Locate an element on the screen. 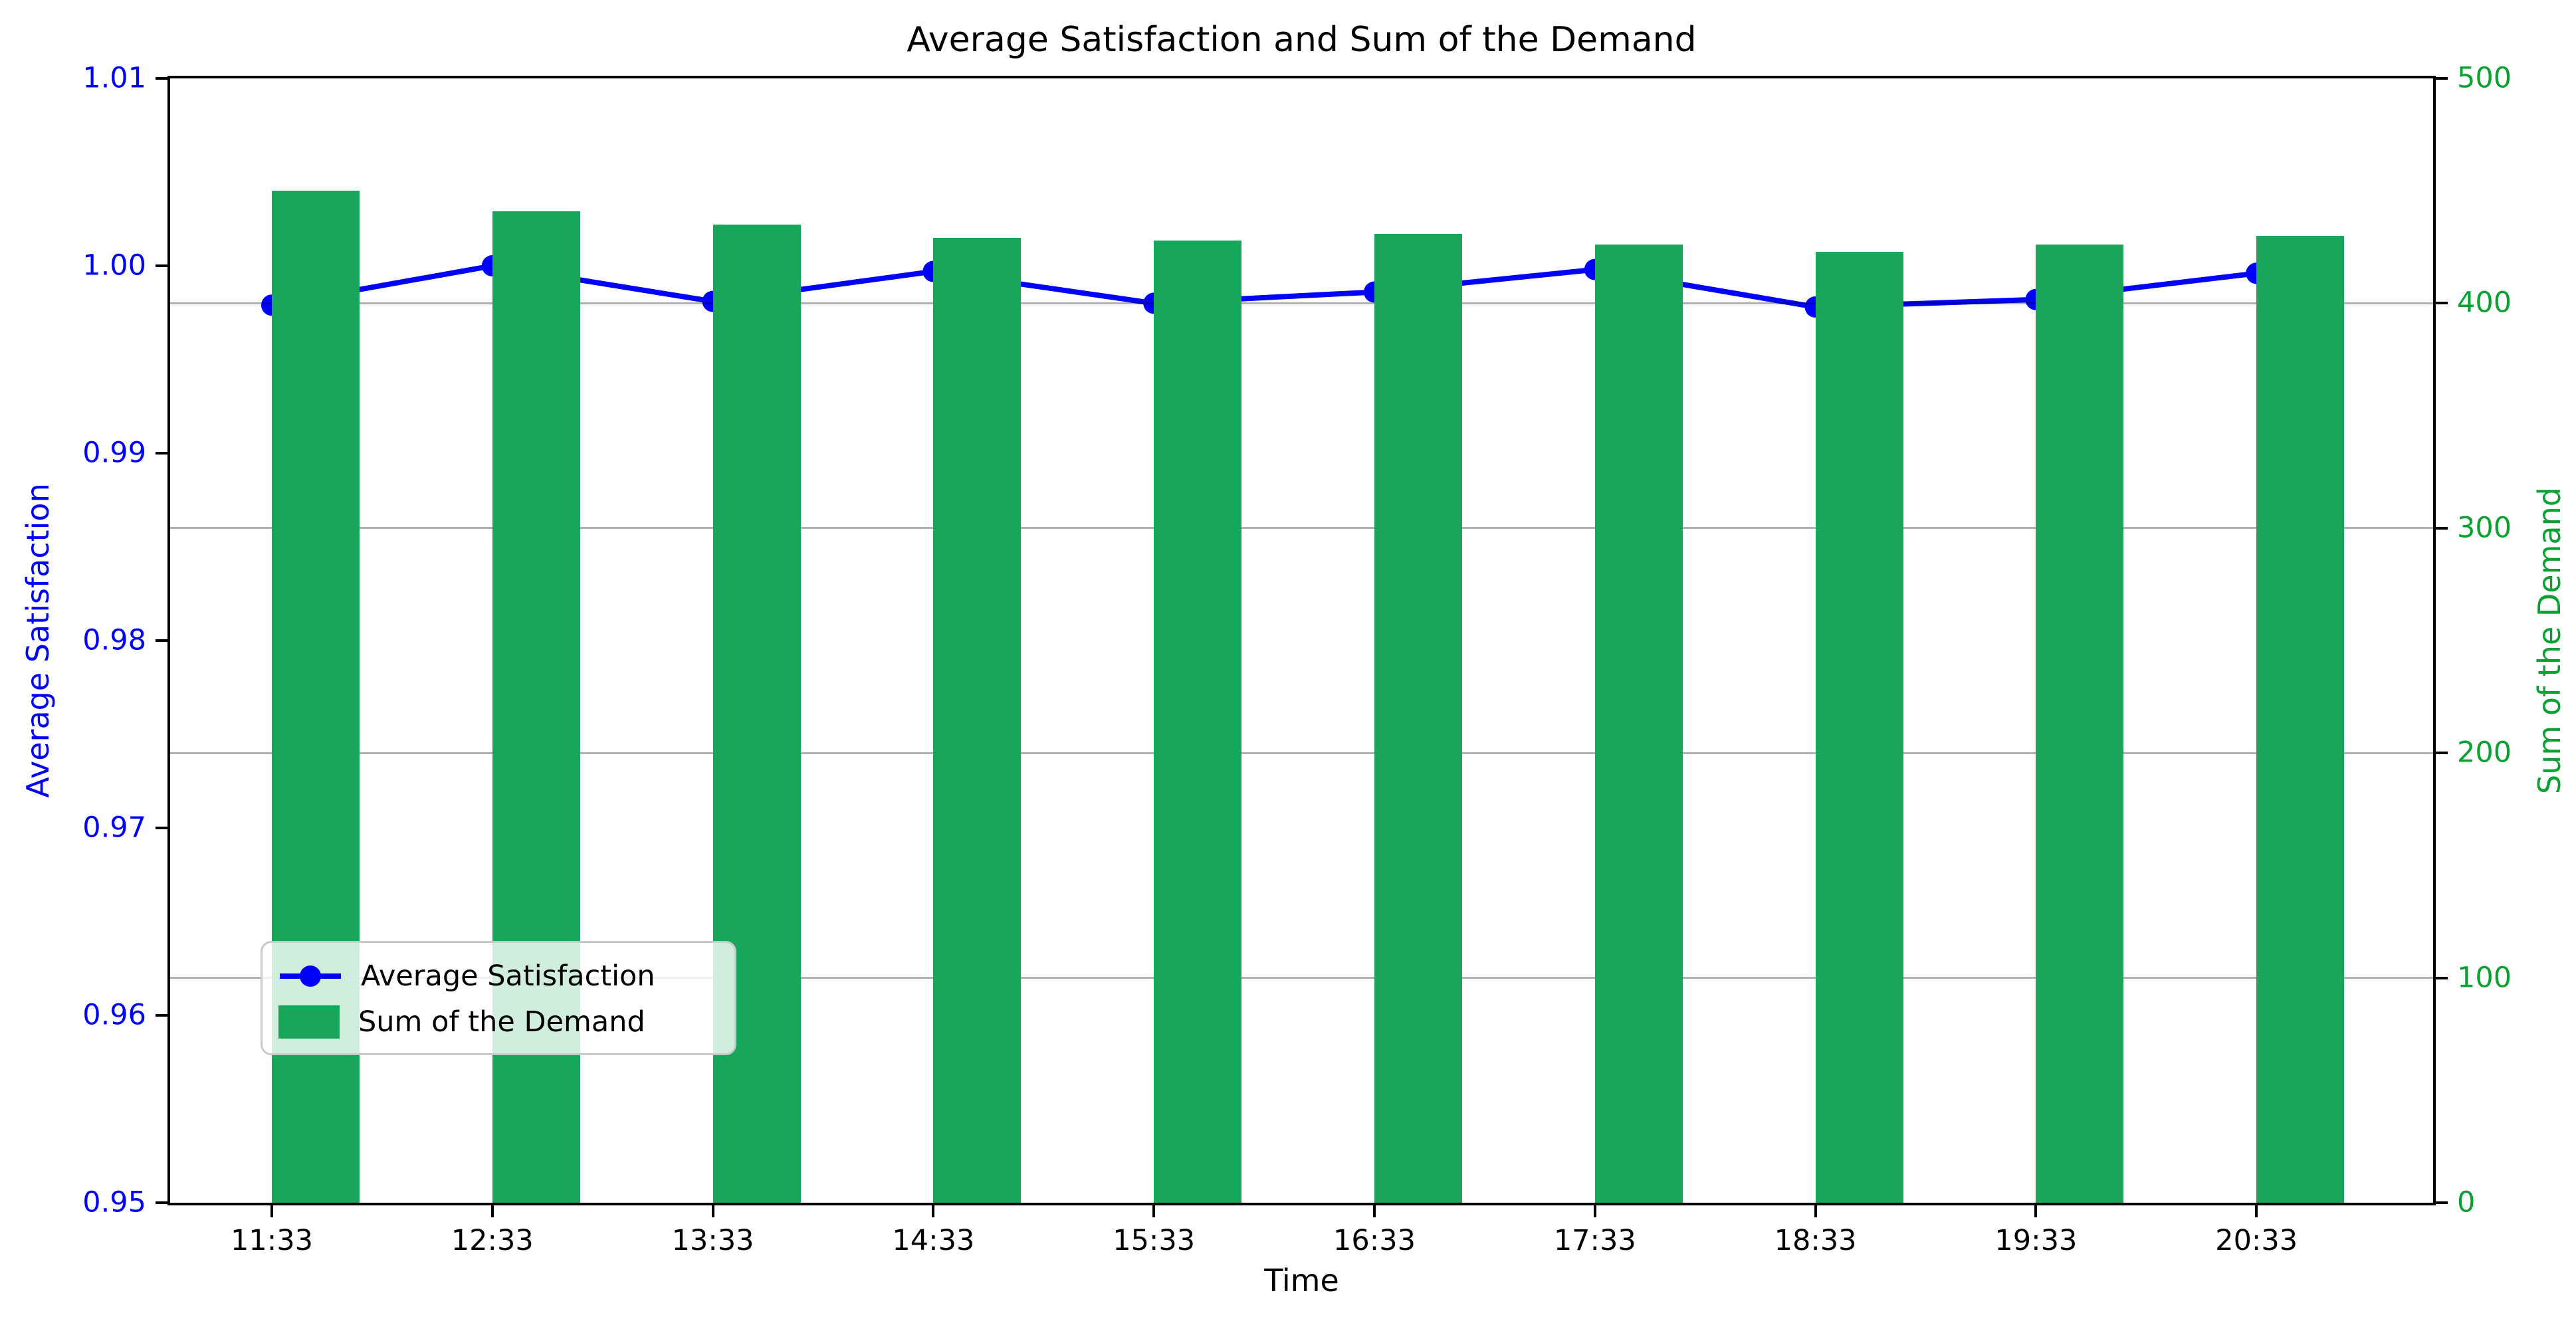  y-tick-label-left: 0.95 is located at coordinates (114, 1202).